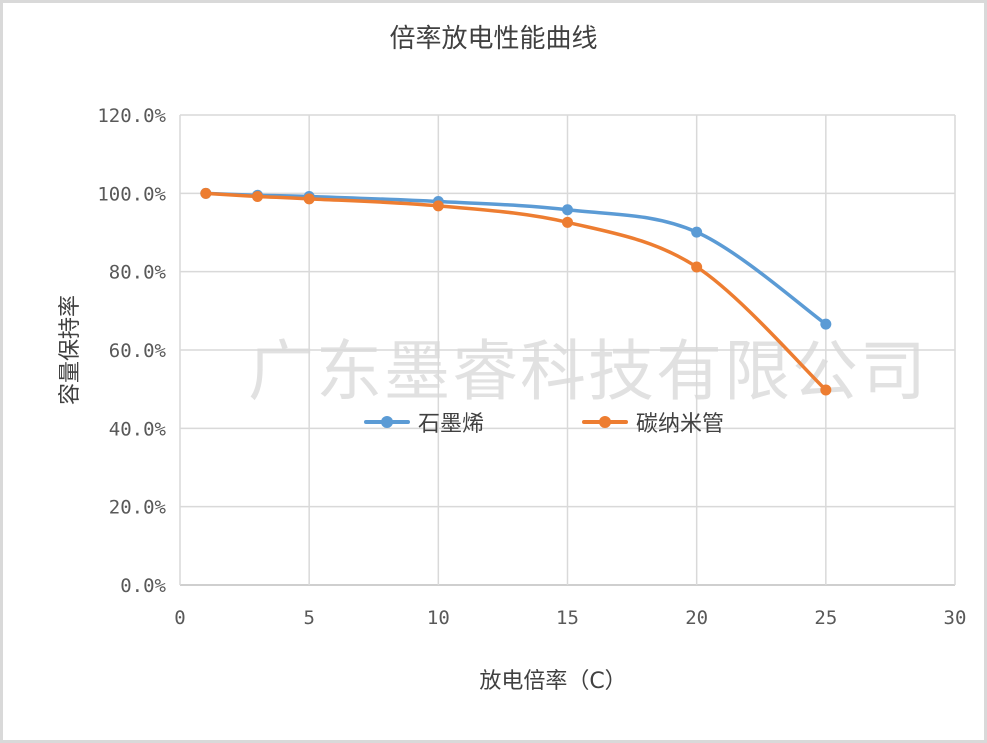 This screenshot has width=987, height=743. Describe the element at coordinates (131, 116) in the screenshot. I see `y-tick-label: 120.0%` at that location.